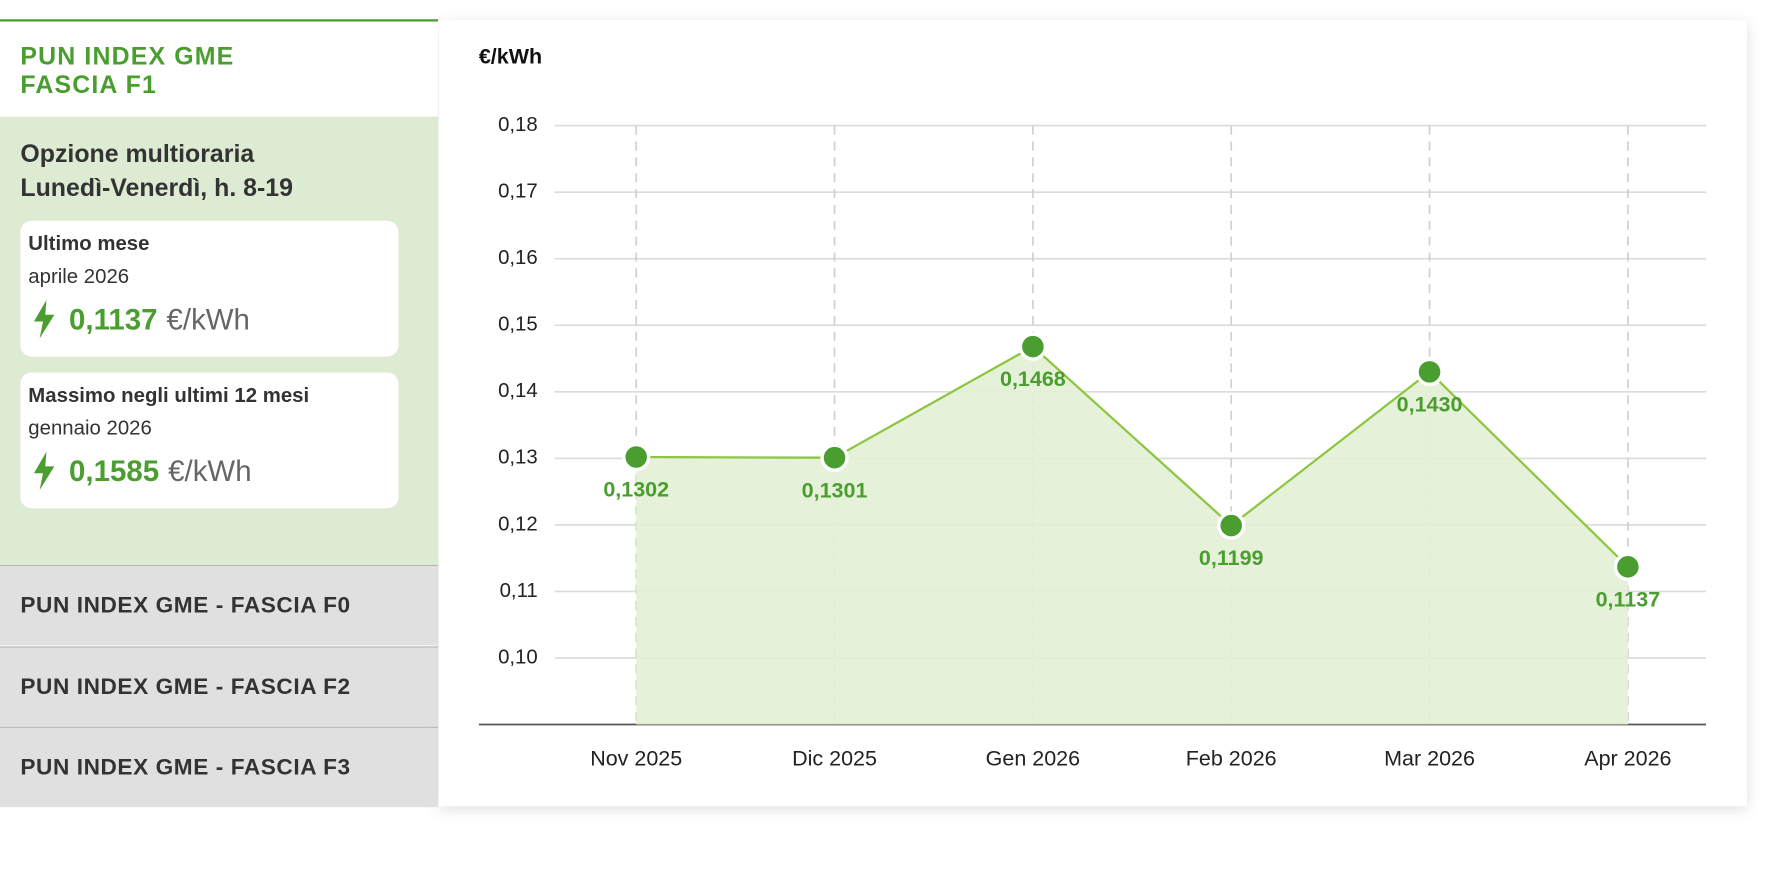 The height and width of the screenshot is (882, 1766). Describe the element at coordinates (1132, 456) in the screenshot. I see `line` at that location.